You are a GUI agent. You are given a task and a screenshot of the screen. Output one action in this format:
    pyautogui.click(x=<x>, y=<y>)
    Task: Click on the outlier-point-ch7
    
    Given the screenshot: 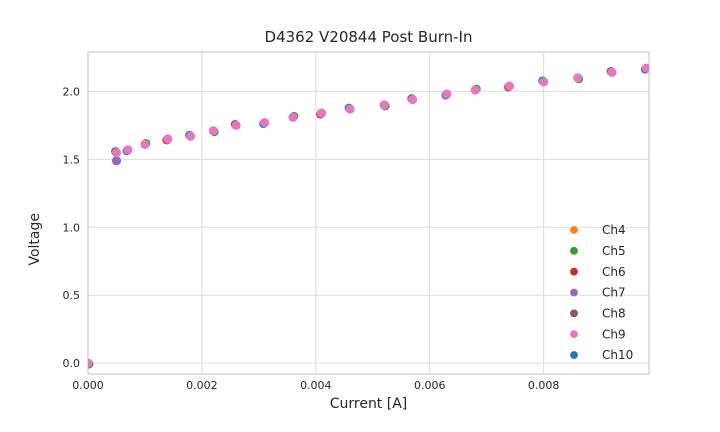 What is the action you would take?
    pyautogui.click(x=116, y=161)
    